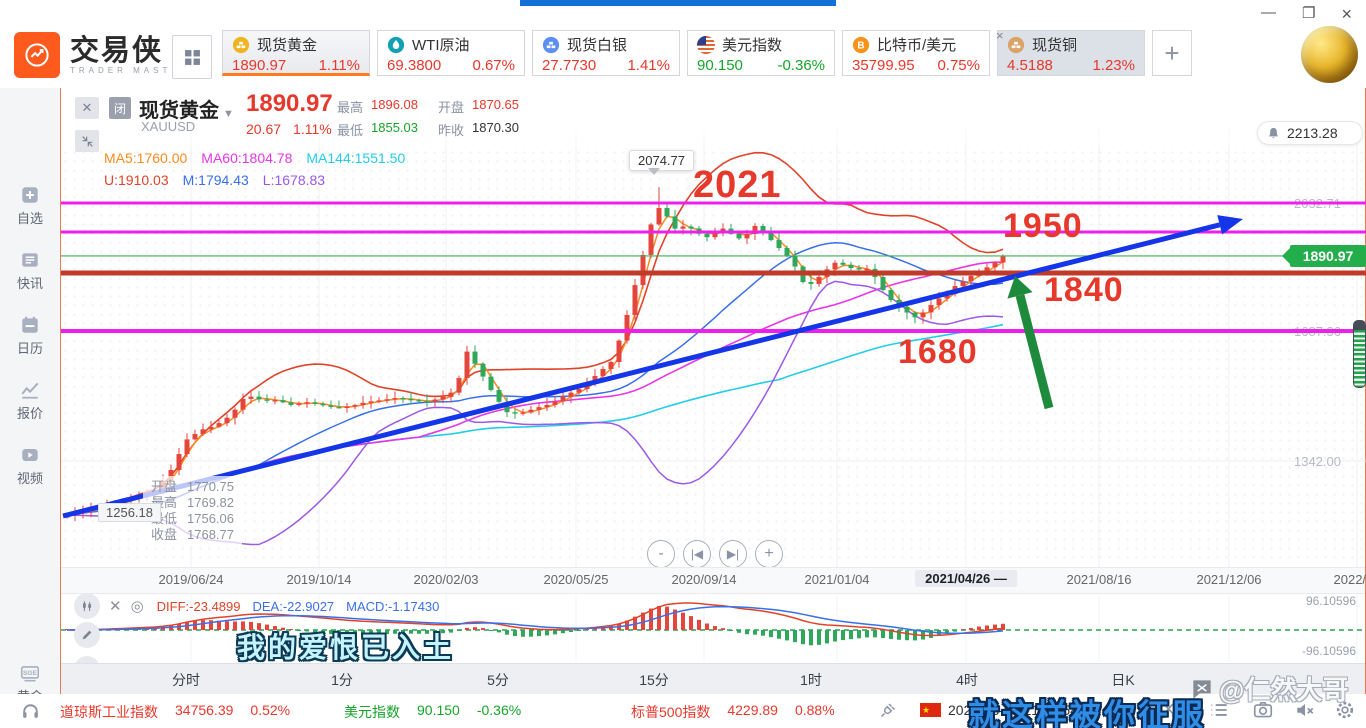 This screenshot has width=1366, height=728. I want to click on tools-icon, so click(1168, 709).